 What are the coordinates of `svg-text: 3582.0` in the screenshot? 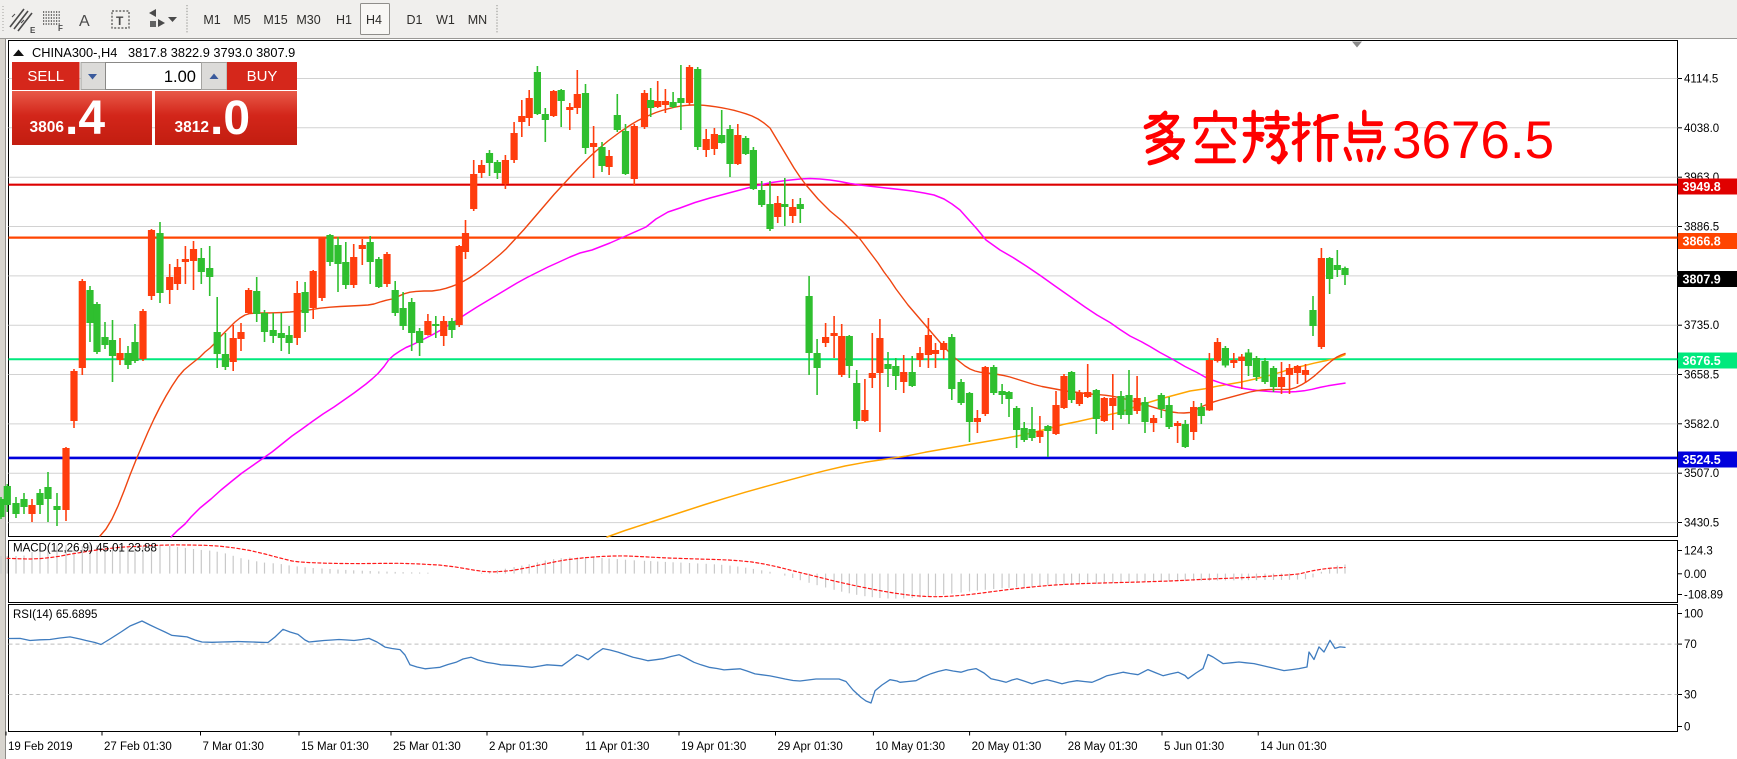 It's located at (1701, 425).